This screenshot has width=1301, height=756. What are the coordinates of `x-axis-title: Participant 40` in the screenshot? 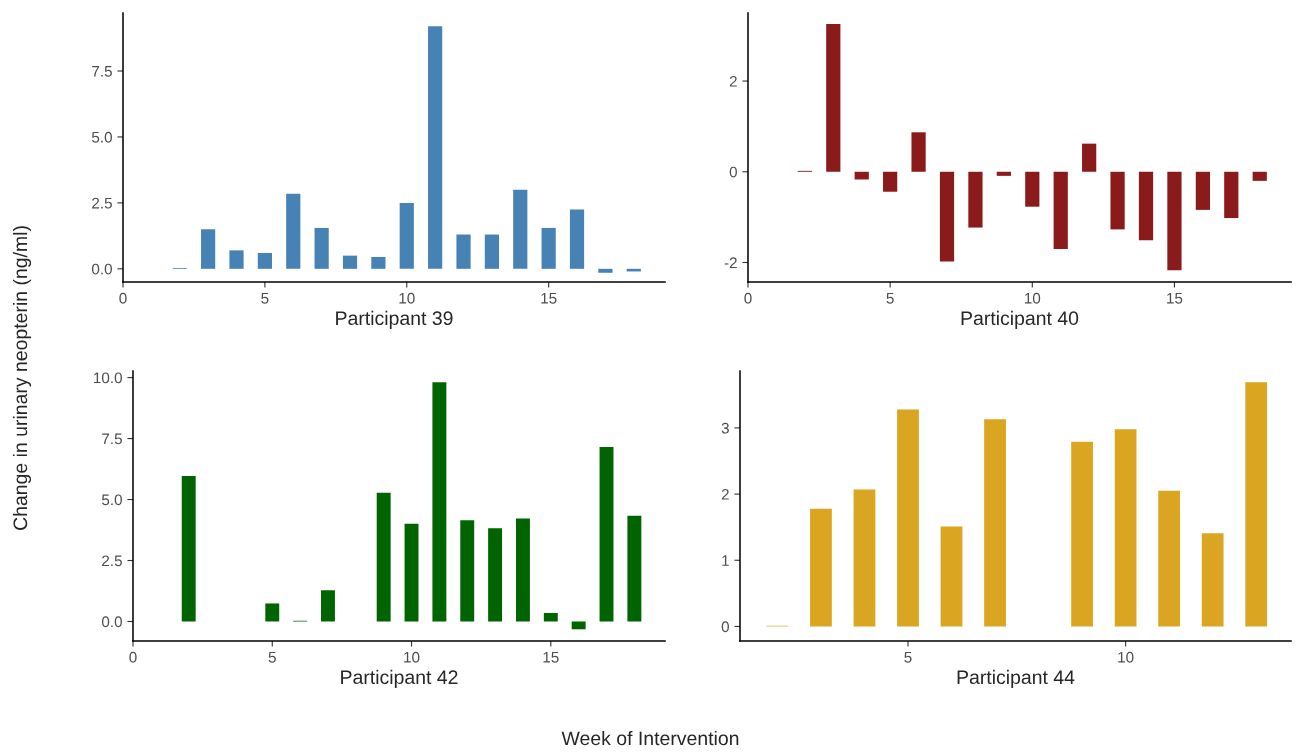 It's located at (1020, 319).